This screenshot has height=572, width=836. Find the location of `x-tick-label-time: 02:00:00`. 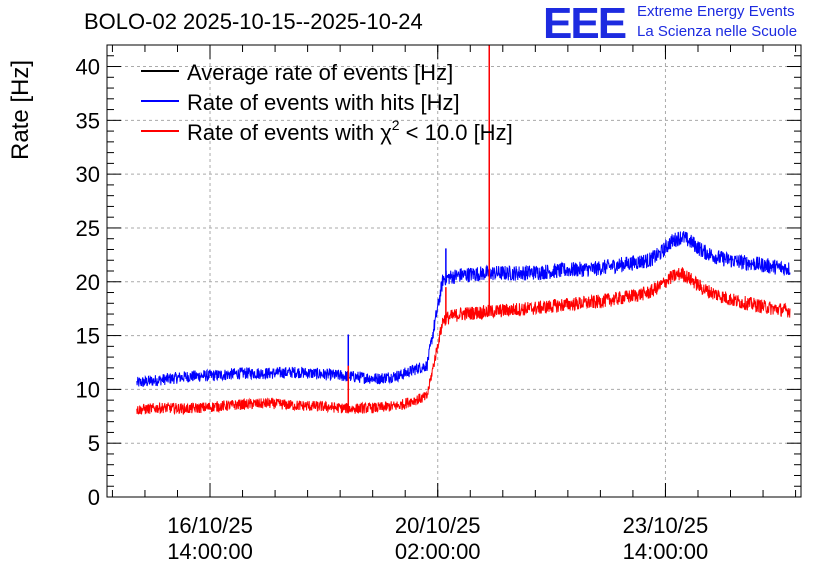

x-tick-label-time: 02:00:00 is located at coordinates (438, 551).